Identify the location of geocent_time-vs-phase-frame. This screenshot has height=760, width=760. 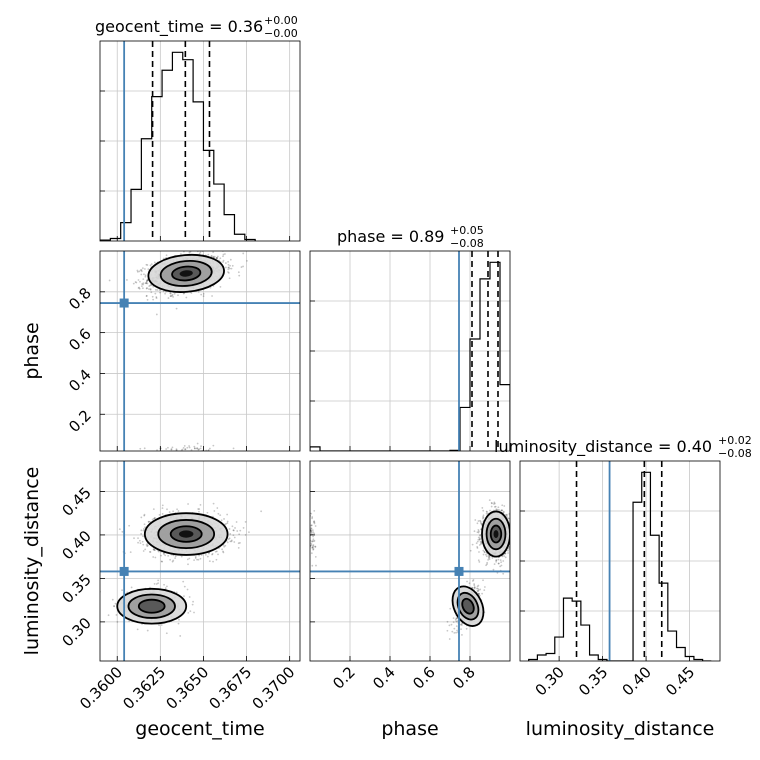
(200, 351).